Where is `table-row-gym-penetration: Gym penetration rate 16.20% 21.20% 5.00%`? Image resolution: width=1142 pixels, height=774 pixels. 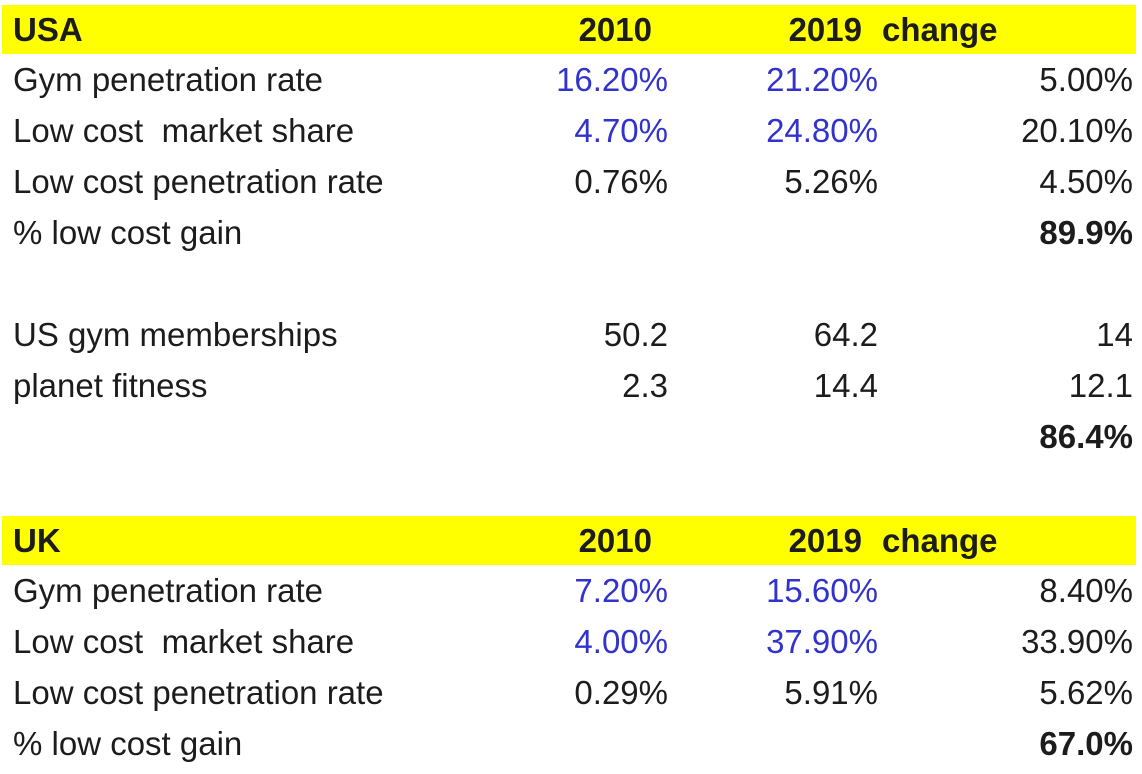 table-row-gym-penetration: Gym penetration rate 16.20% 21.20% 5.00% is located at coordinates (569, 79).